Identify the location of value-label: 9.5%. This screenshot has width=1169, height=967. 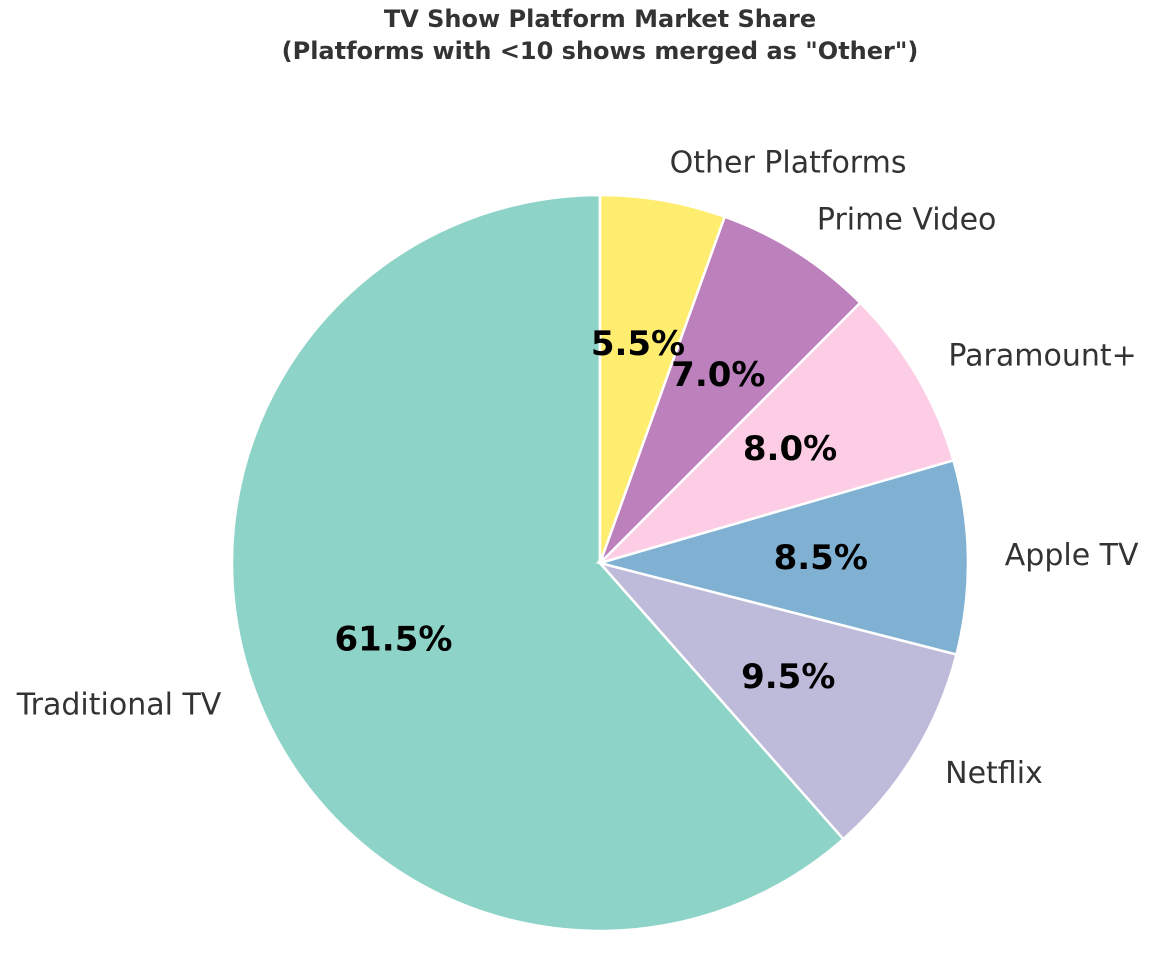
(788, 677).